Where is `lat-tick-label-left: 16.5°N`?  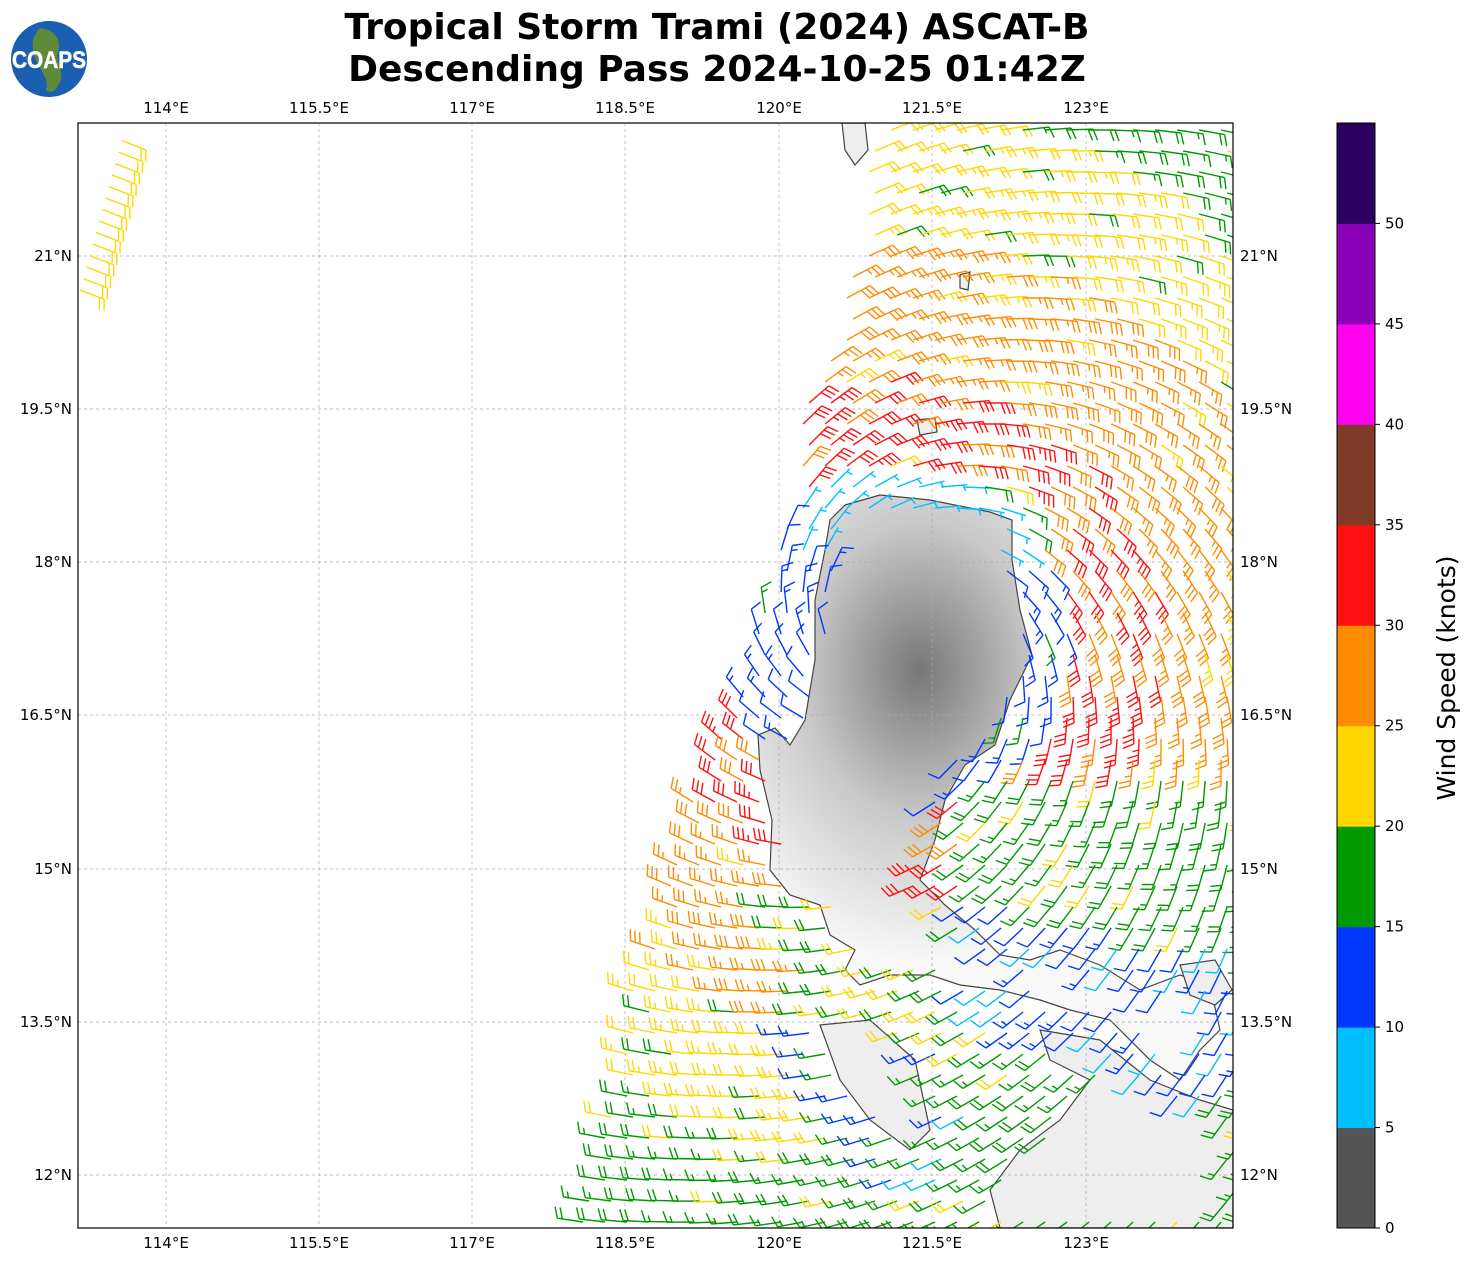 lat-tick-label-left: 16.5°N is located at coordinates (46, 715).